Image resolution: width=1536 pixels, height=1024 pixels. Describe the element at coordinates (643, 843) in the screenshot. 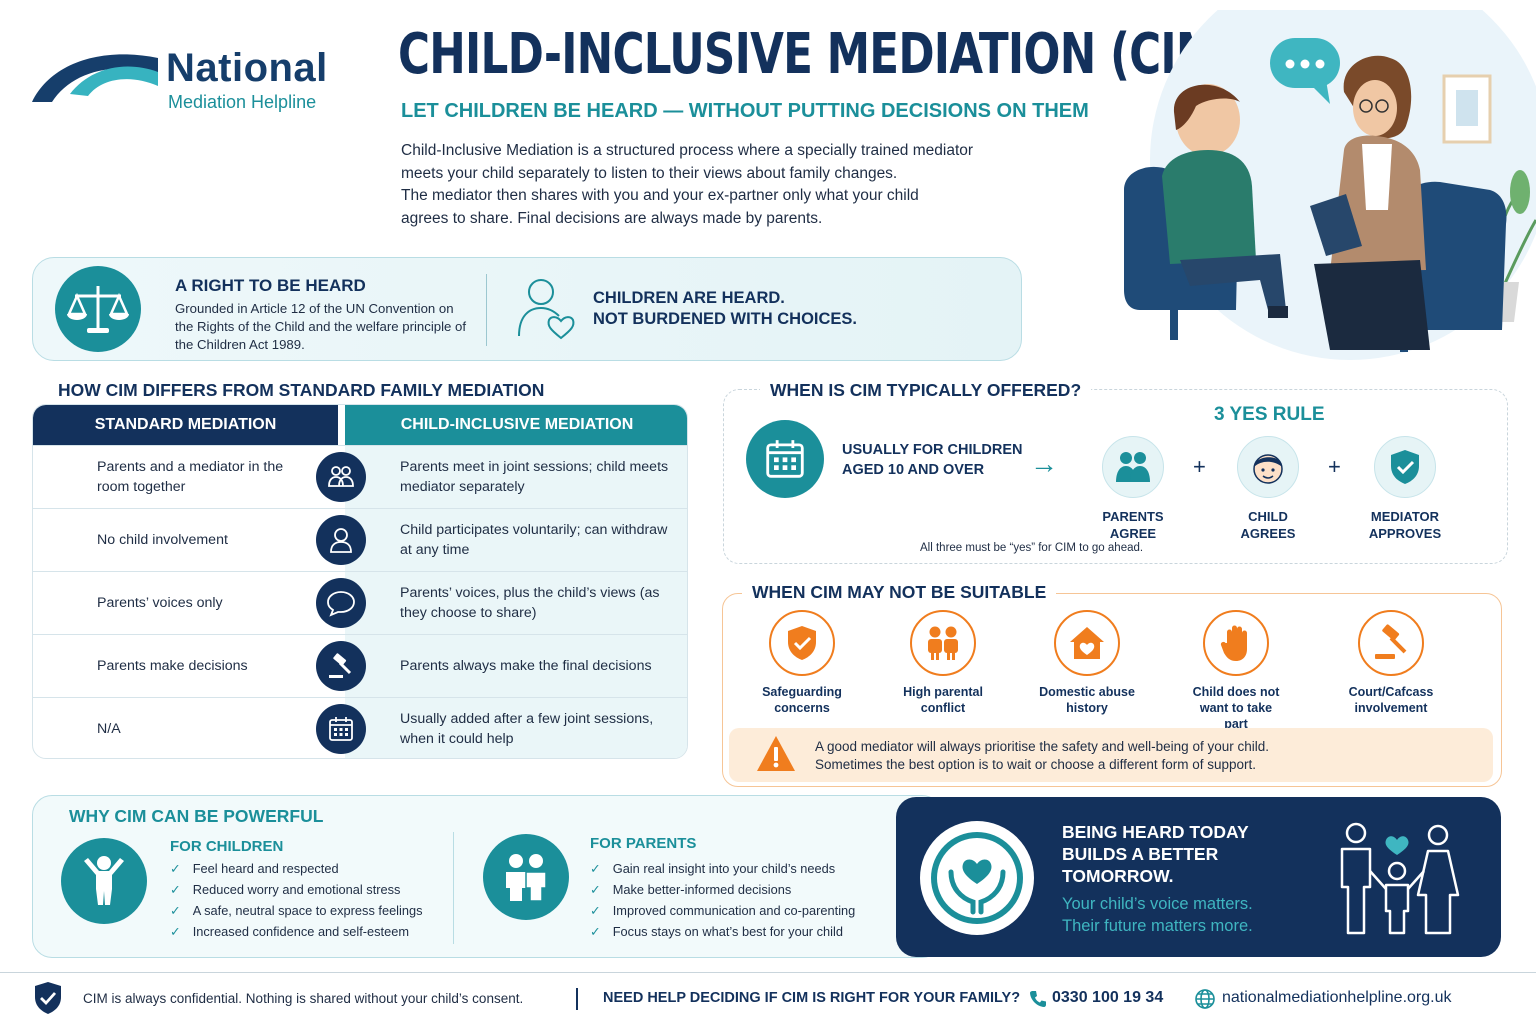

I see `for-parents-title: FOR PARENTS` at that location.